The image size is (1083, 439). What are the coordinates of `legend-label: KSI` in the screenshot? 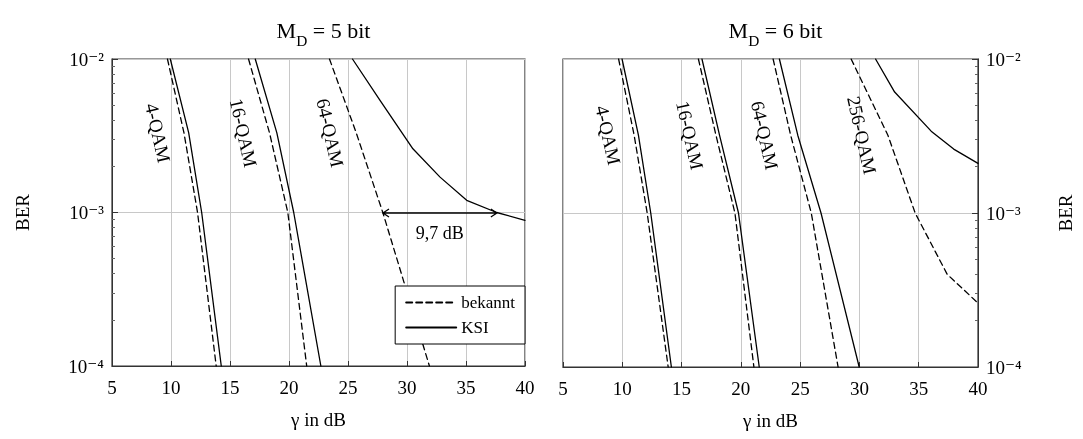 It's located at (475, 327).